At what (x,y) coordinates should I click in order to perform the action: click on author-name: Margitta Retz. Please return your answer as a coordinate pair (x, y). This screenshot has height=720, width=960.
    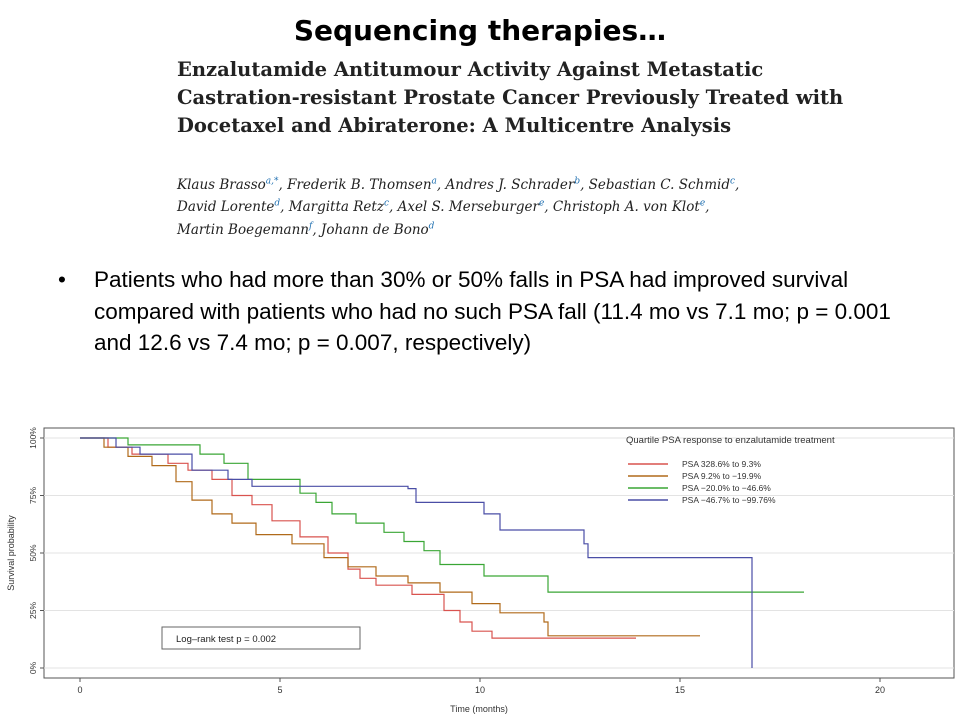
    Looking at the image, I should click on (336, 207).